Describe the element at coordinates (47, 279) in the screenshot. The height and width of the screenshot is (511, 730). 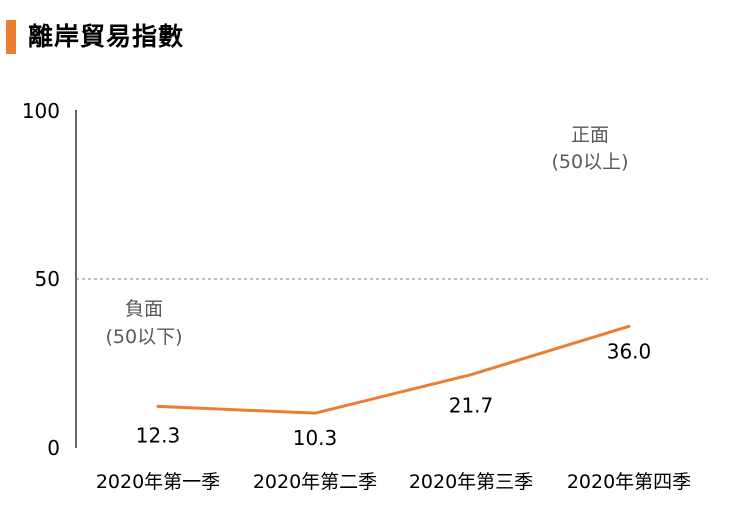
I see `y-tick-label-50: 50` at that location.